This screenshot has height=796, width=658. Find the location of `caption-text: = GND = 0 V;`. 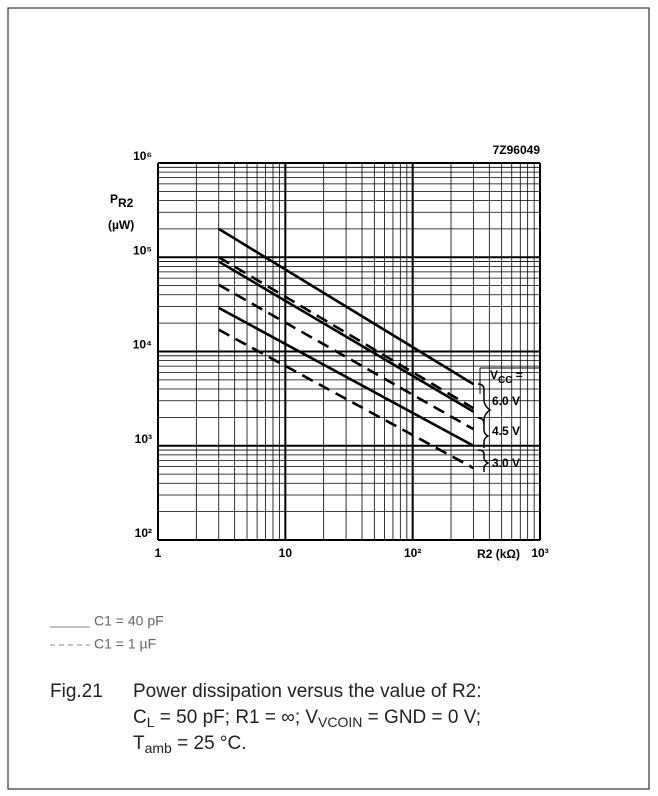

caption-text: = GND = 0 V; is located at coordinates (421, 717).